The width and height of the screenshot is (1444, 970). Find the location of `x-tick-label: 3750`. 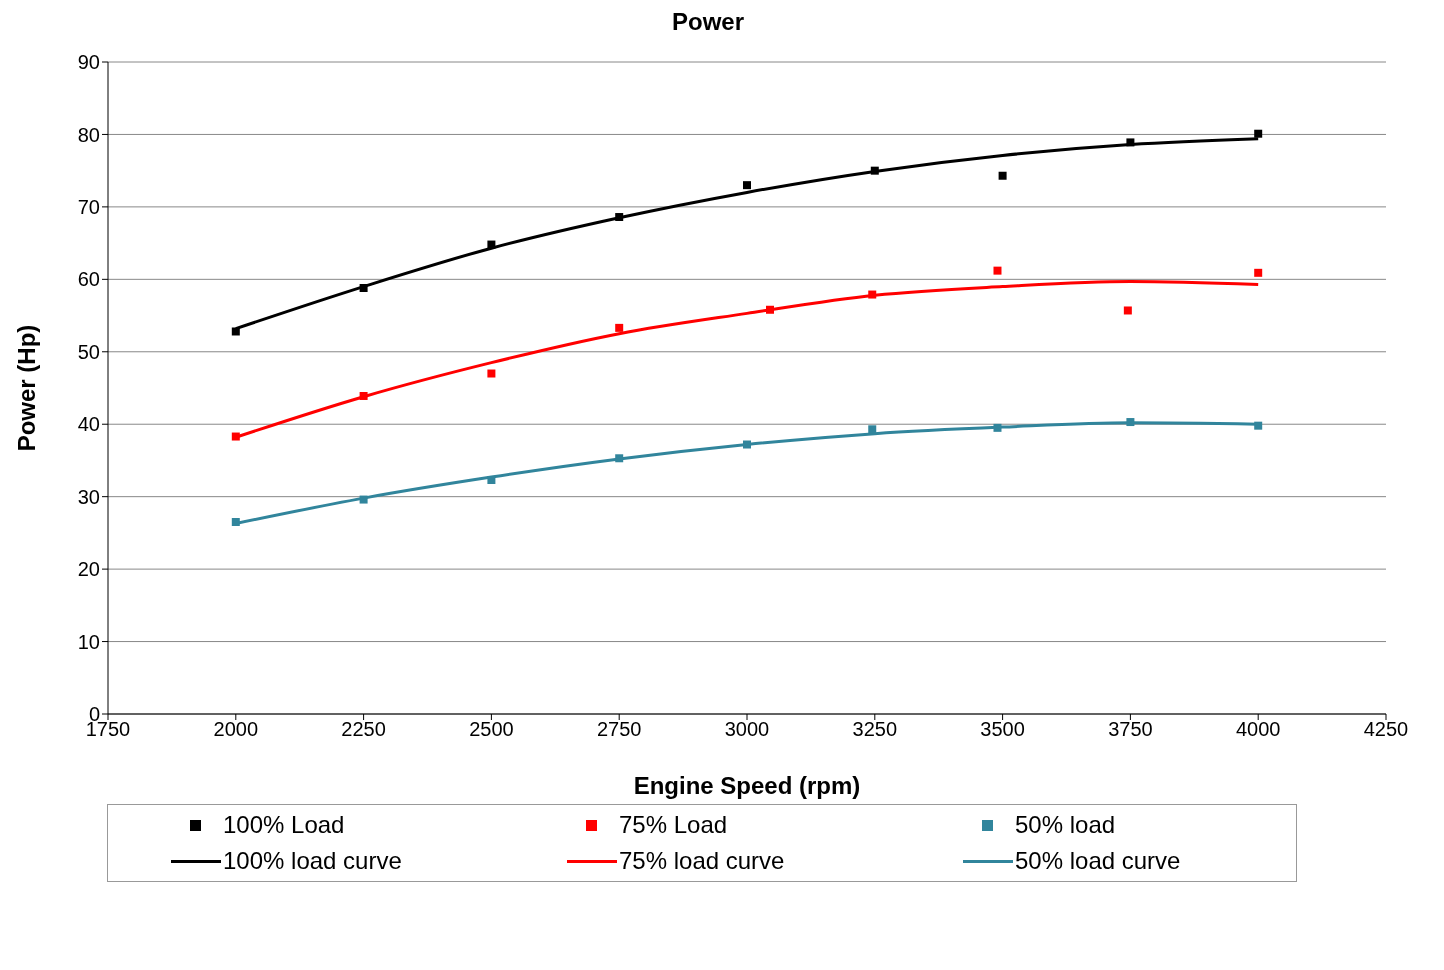

x-tick-label: 3750 is located at coordinates (1130, 729).